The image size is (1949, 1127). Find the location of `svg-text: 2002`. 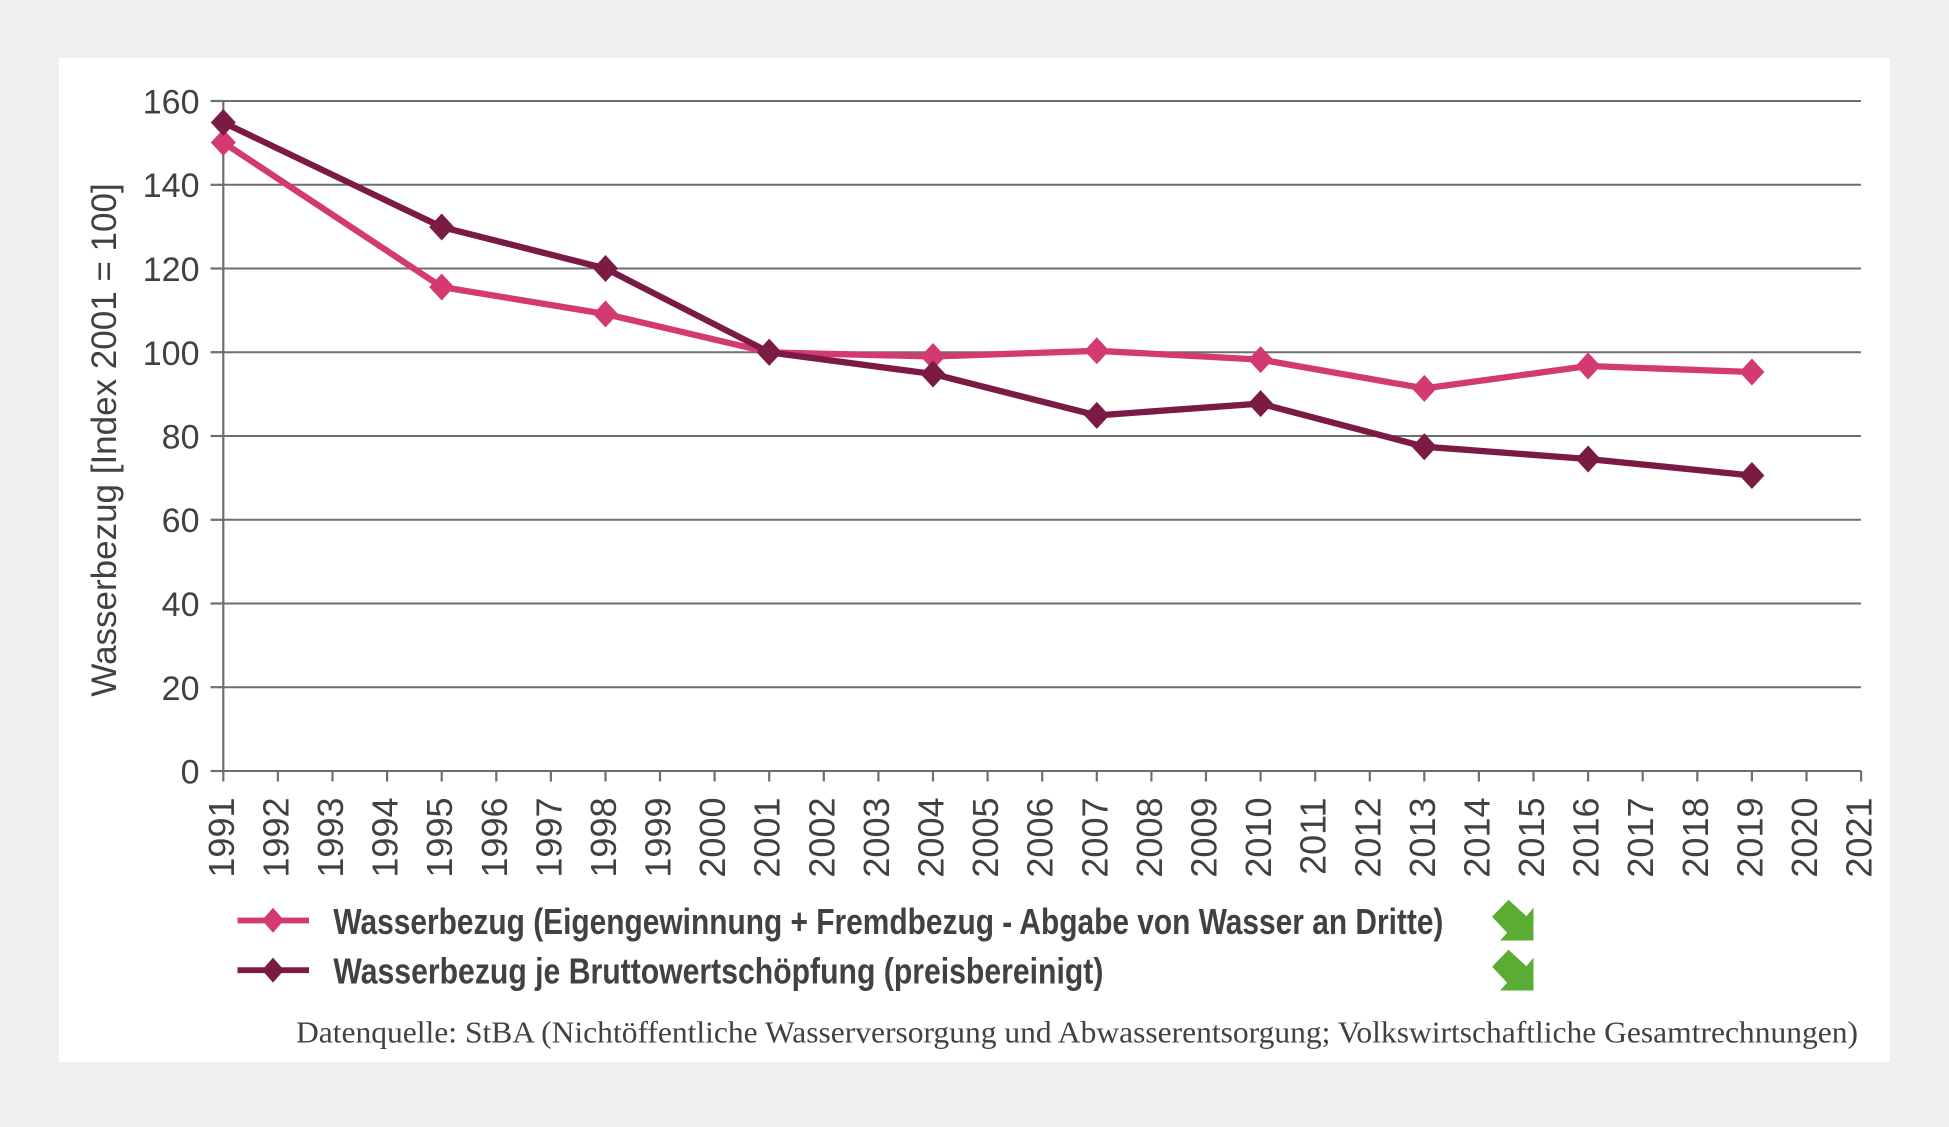

svg-text: 2002 is located at coordinates (821, 838).